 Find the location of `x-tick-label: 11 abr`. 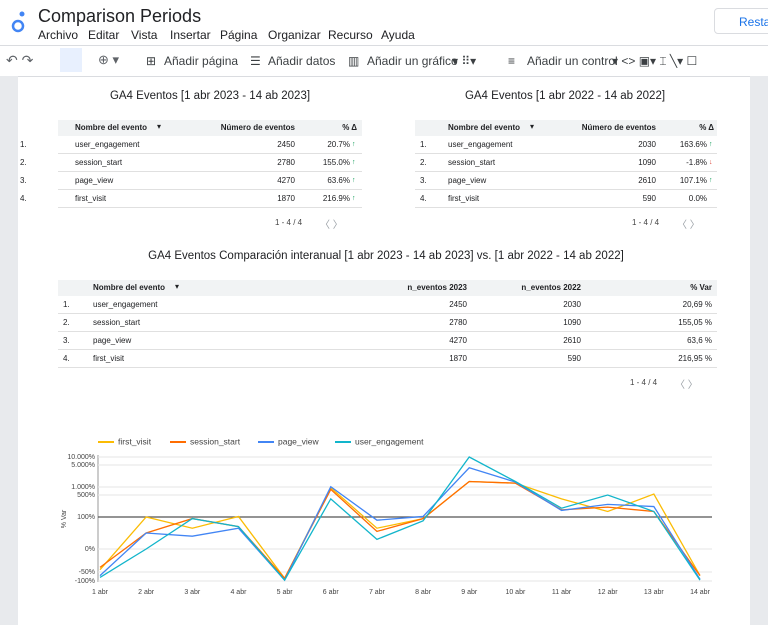

x-tick-label: 11 abr is located at coordinates (562, 592).